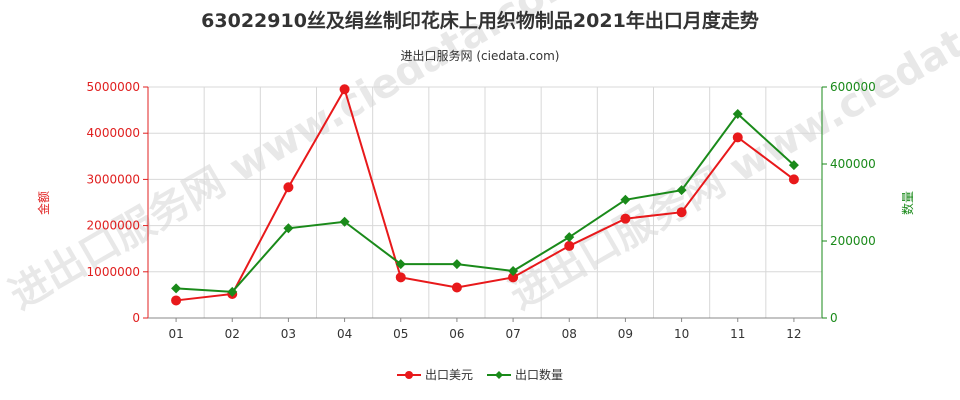 This screenshot has width=960, height=400. I want to click on legend-label-2: 出口数量, so click(539, 374).